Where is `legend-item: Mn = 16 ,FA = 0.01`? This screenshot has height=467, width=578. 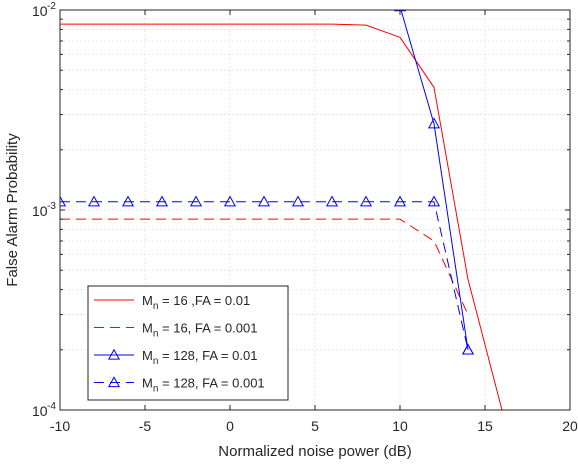 legend-item: Mn = 16 ,FA = 0.01 is located at coordinates (172, 302).